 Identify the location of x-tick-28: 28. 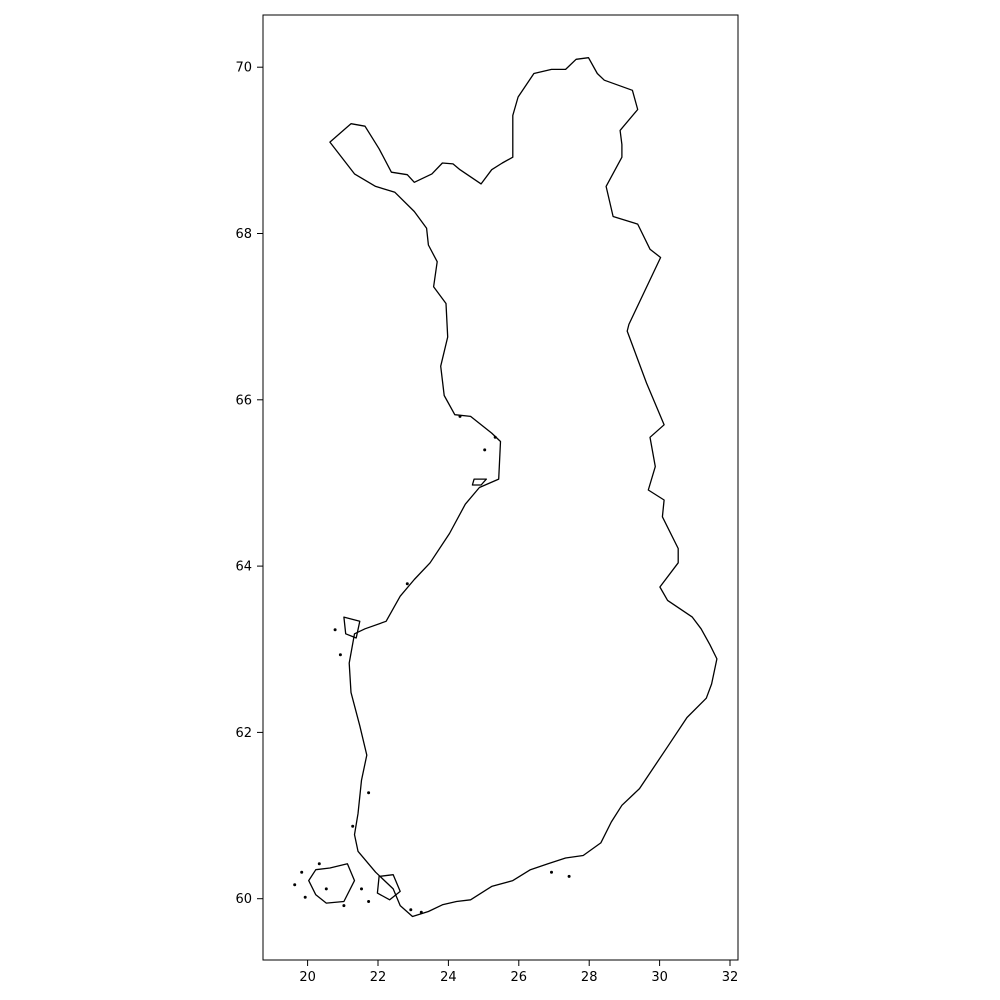
(589, 972).